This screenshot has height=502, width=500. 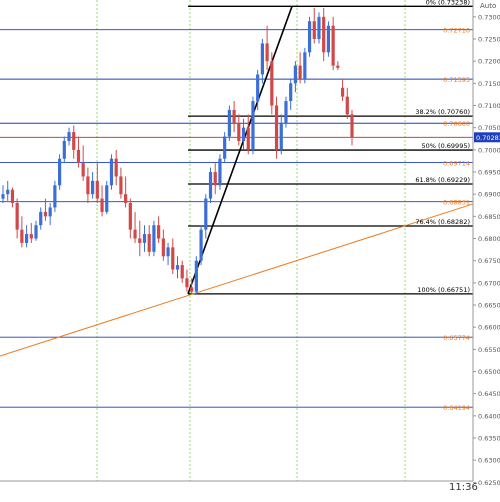 What do you see at coordinates (456, 408) in the screenshot?
I see `level-label: 0.64194` at bounding box center [456, 408].